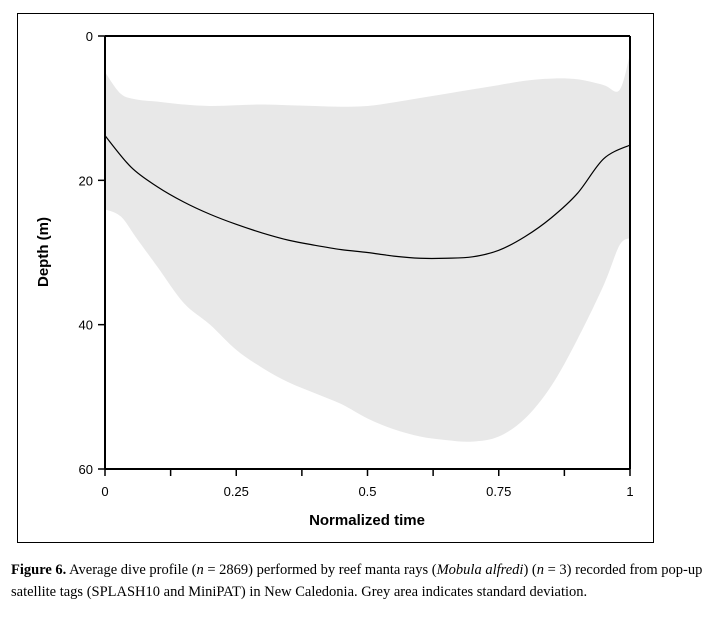 This screenshot has height=634, width=726. What do you see at coordinates (89, 36) in the screenshot?
I see `y-tick-label: 0` at bounding box center [89, 36].